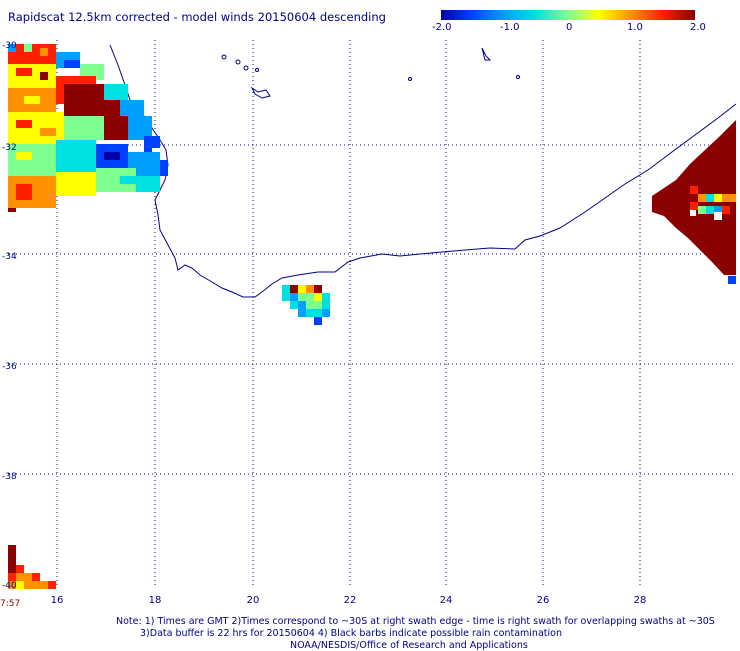  Describe the element at coordinates (253, 600) in the screenshot. I see `lon-label-20: 20` at that location.